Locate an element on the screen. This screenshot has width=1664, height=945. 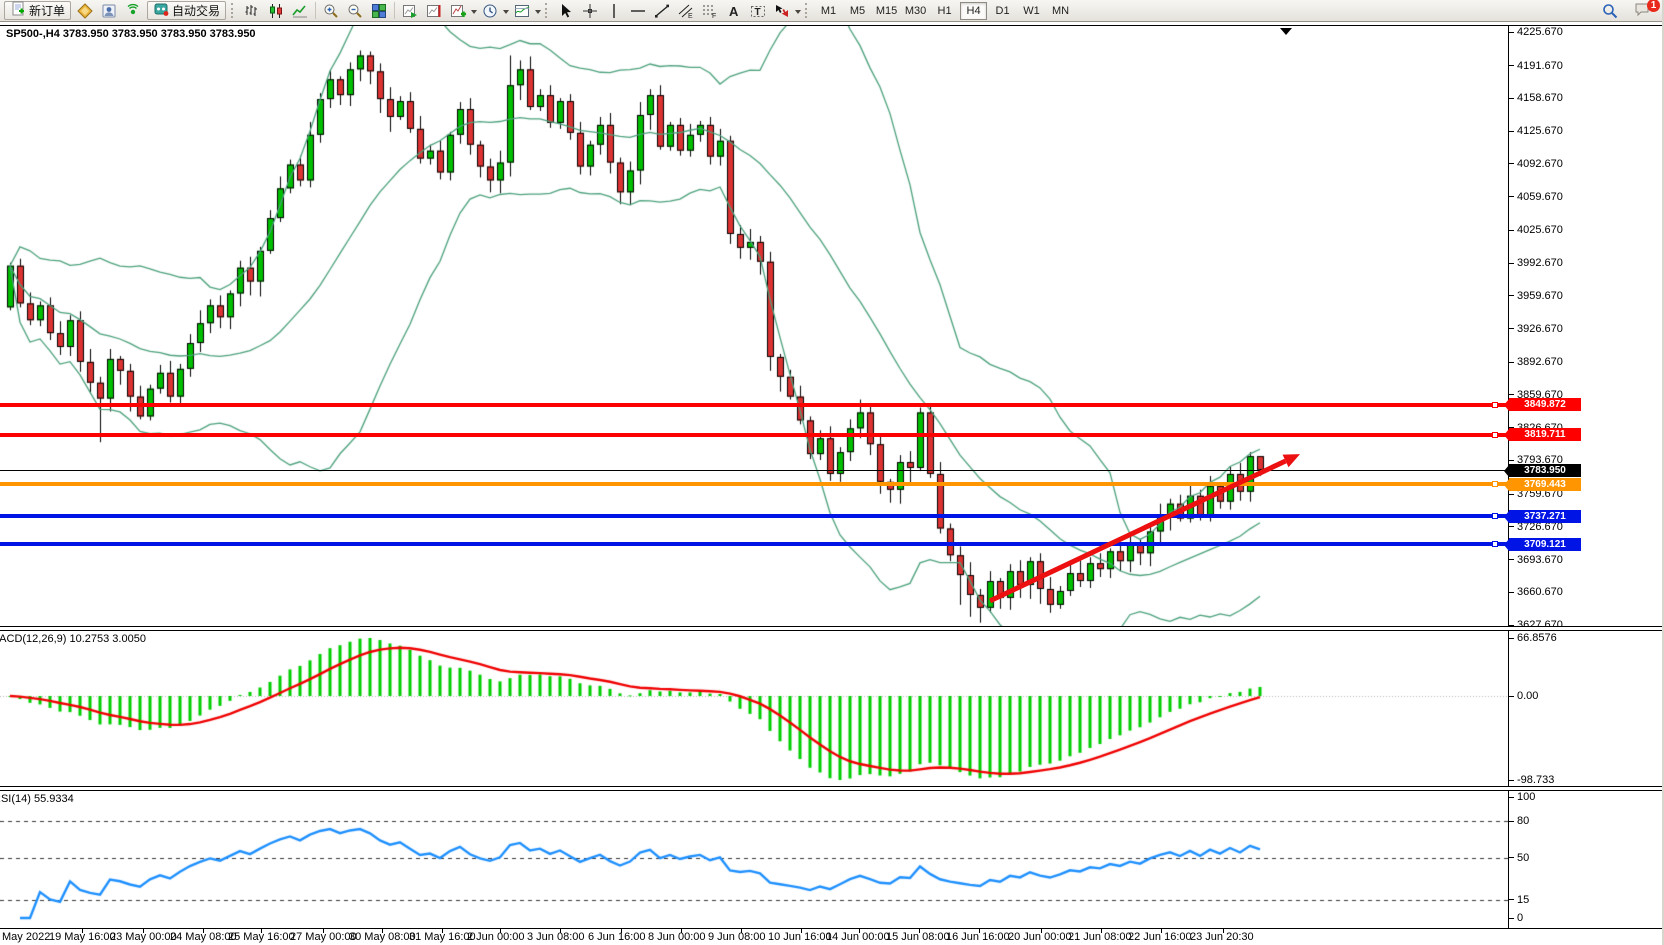
arrows-icon is located at coordinates (782, 11).